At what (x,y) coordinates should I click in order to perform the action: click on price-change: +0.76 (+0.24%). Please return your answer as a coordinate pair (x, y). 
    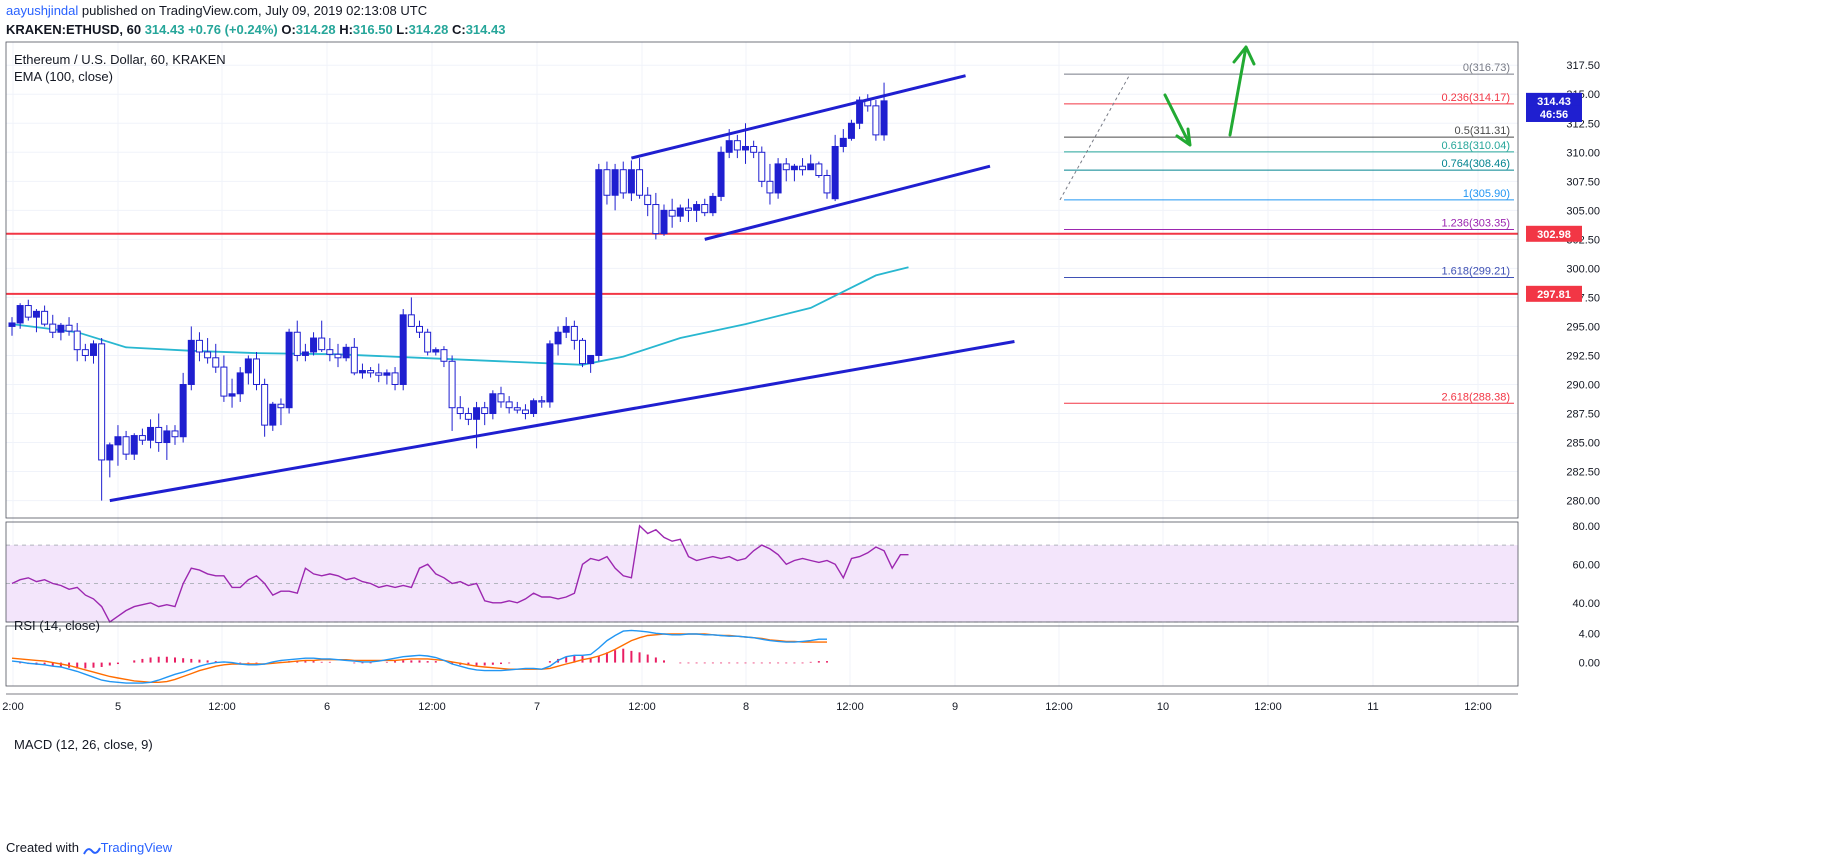
    Looking at the image, I should click on (233, 29).